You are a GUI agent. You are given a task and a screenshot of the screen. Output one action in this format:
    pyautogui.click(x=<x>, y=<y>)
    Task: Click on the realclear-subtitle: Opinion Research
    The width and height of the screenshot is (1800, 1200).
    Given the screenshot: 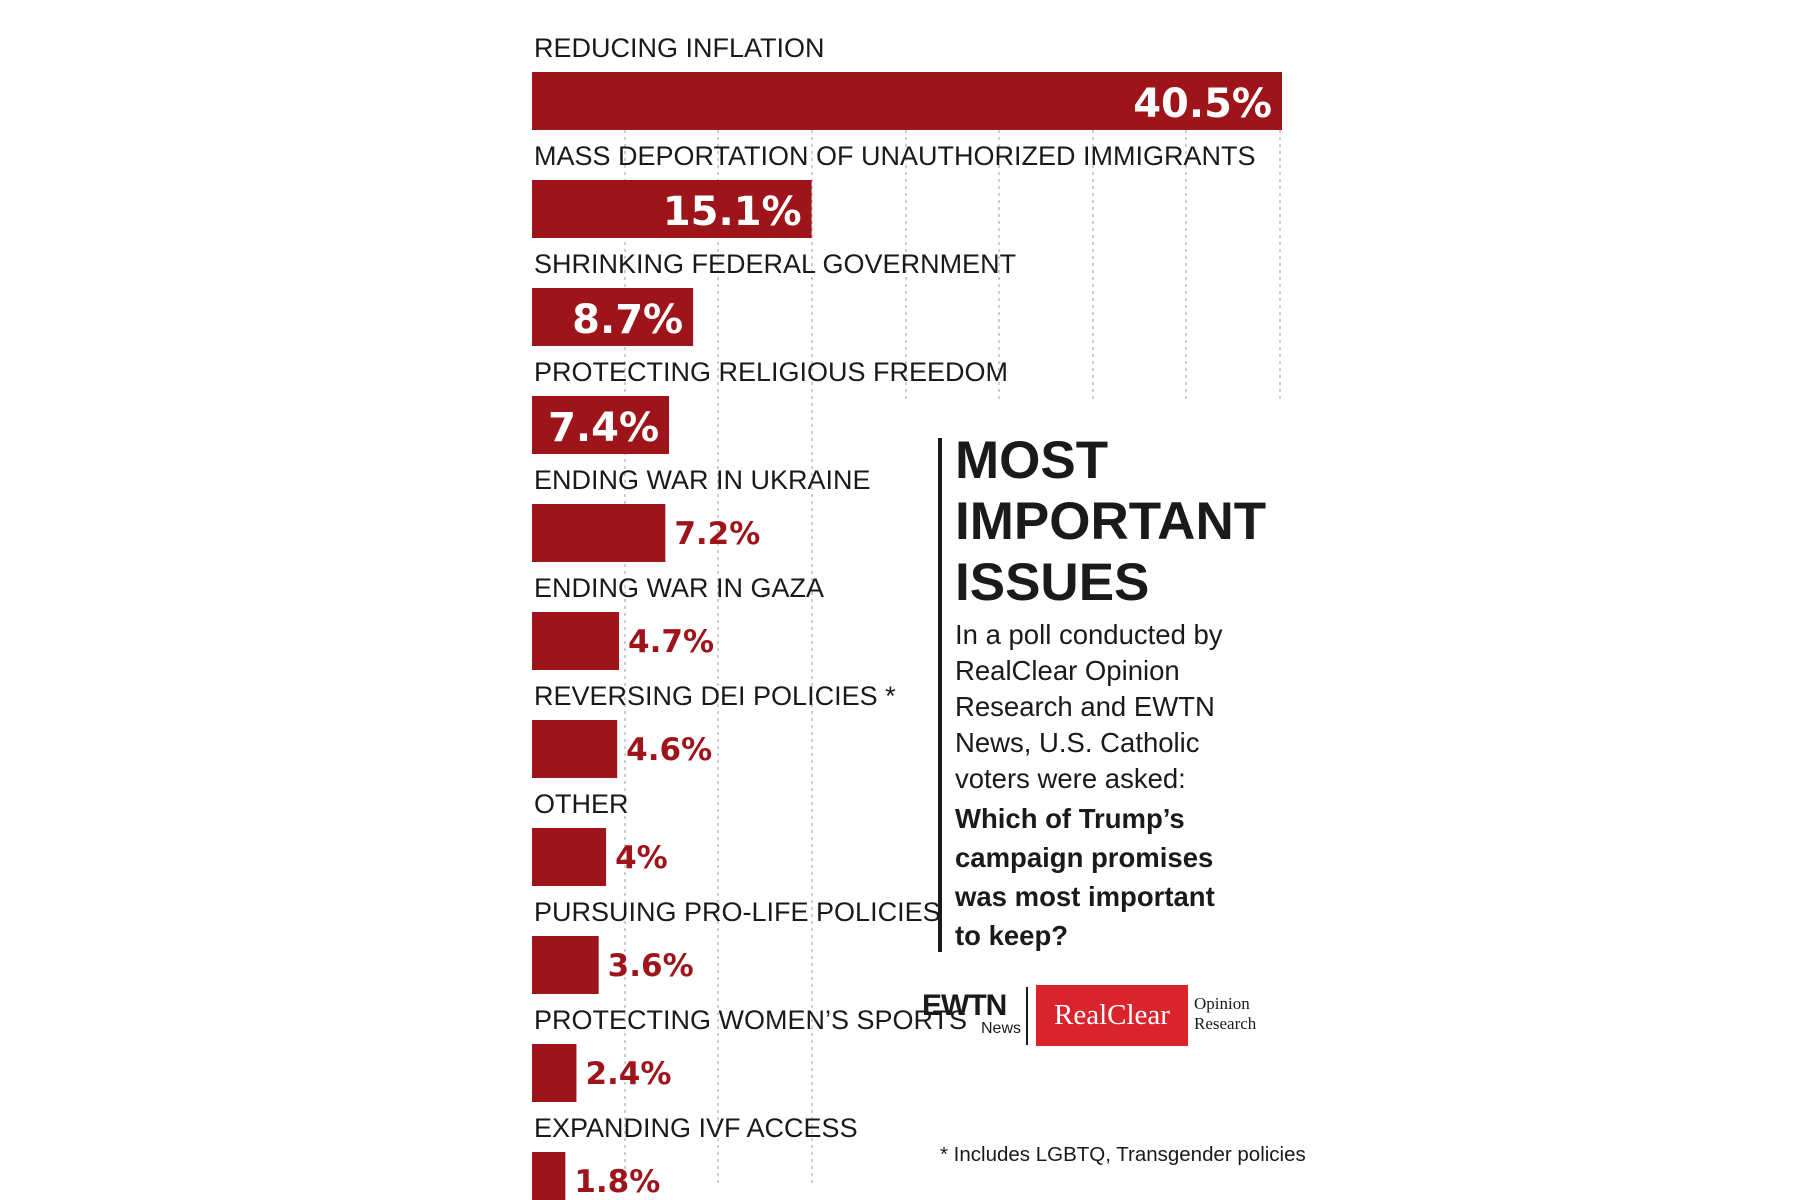 What is the action you would take?
    pyautogui.click(x=1225, y=1014)
    